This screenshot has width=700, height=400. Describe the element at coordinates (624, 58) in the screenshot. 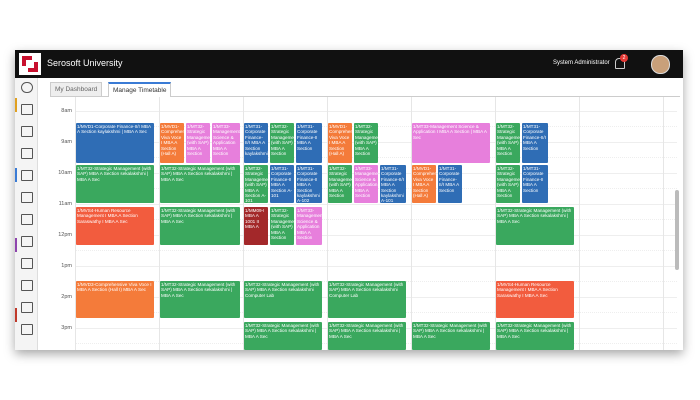

I see `notification-badge: 2` at that location.